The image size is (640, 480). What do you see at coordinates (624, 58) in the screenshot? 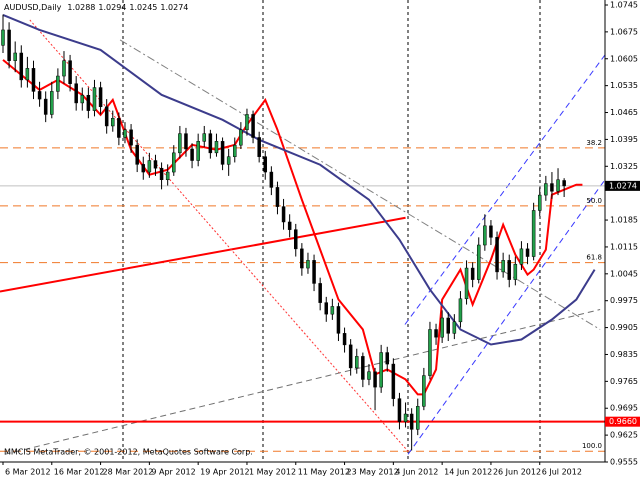
I see `y-tick-label: 1.0605` at bounding box center [624, 58].